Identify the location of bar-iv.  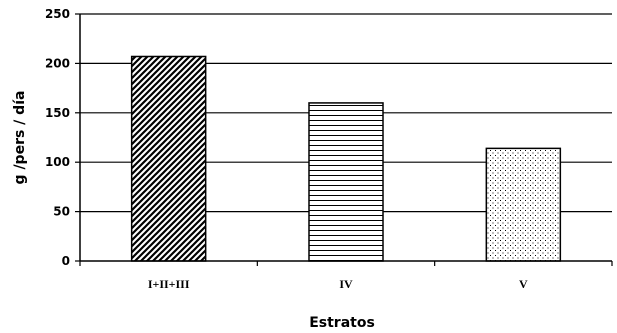
(346, 182).